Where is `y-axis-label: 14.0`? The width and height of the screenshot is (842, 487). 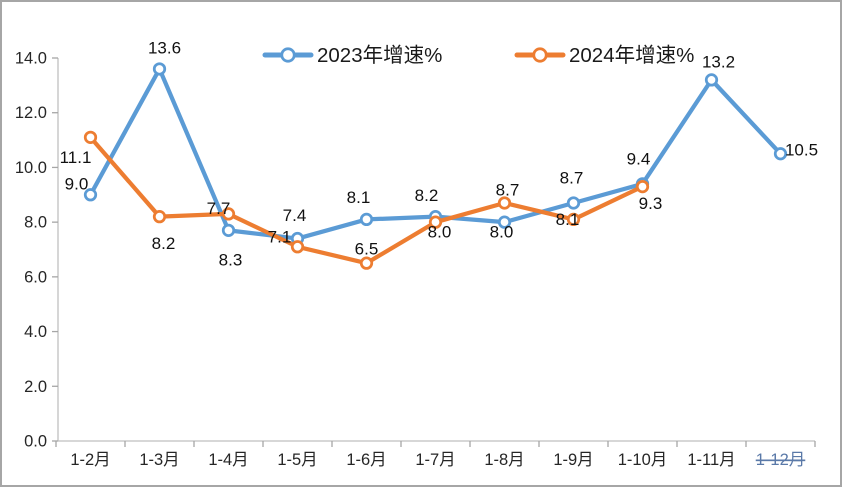 y-axis-label: 14.0 is located at coordinates (31, 59).